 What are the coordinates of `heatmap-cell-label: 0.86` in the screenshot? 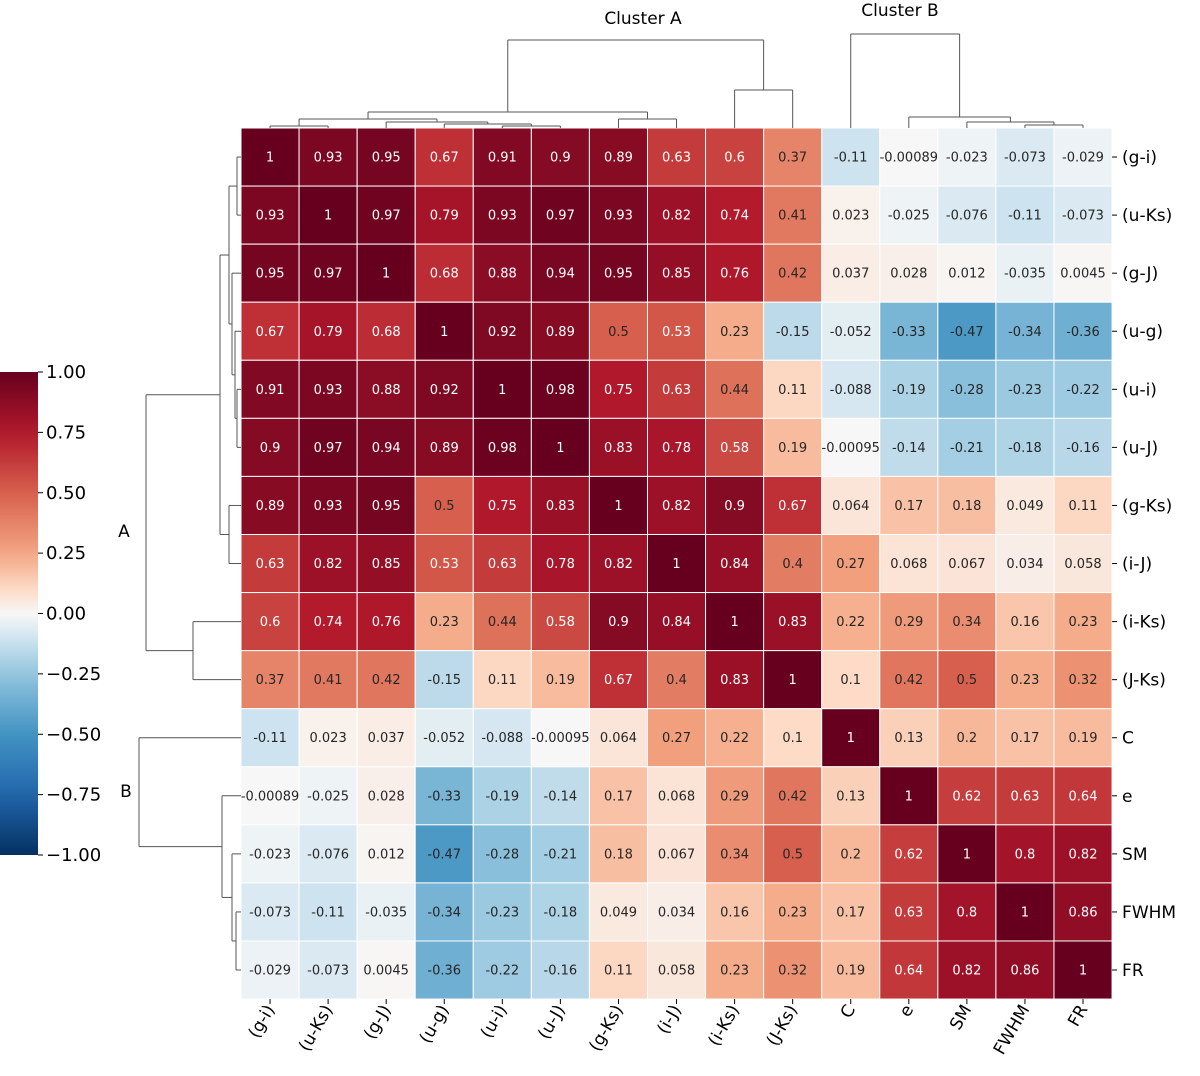 It's located at (1024, 971).